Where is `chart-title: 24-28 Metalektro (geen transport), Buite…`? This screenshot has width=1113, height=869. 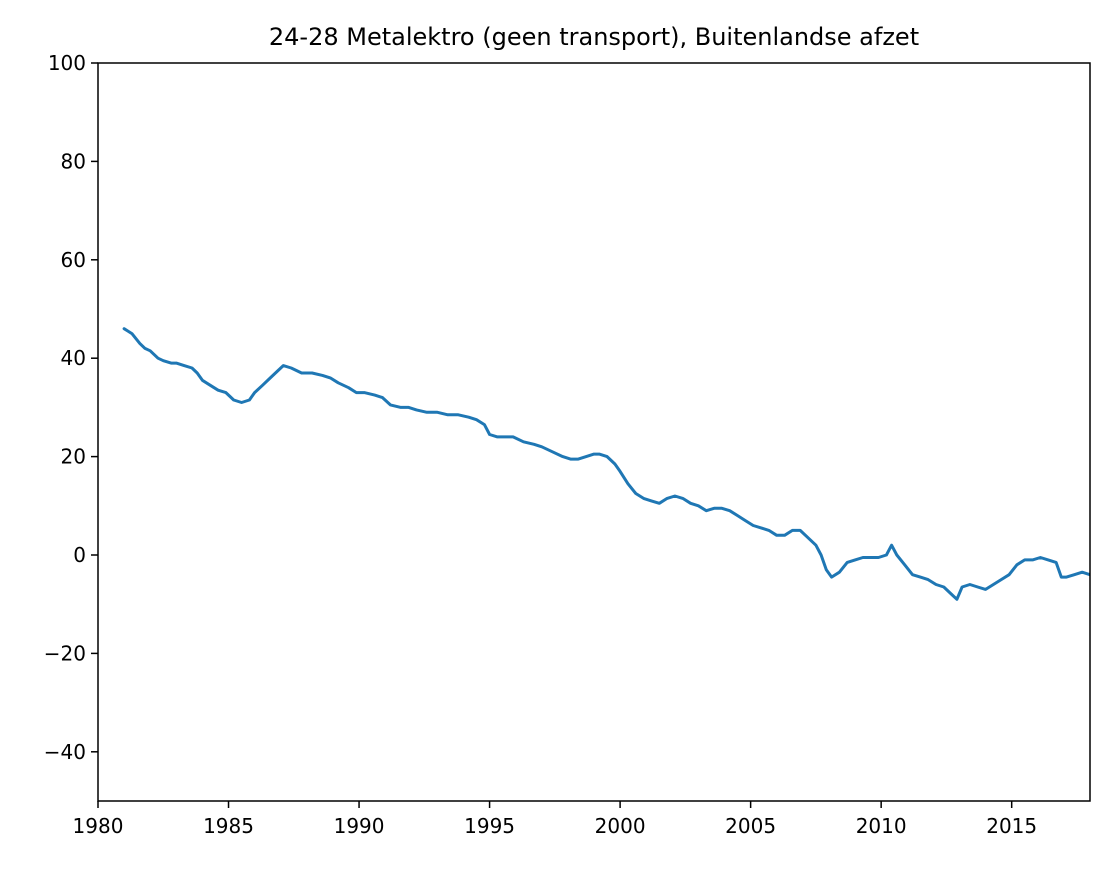 chart-title: 24-28 Metalektro (geen transport), Buite… is located at coordinates (594, 37).